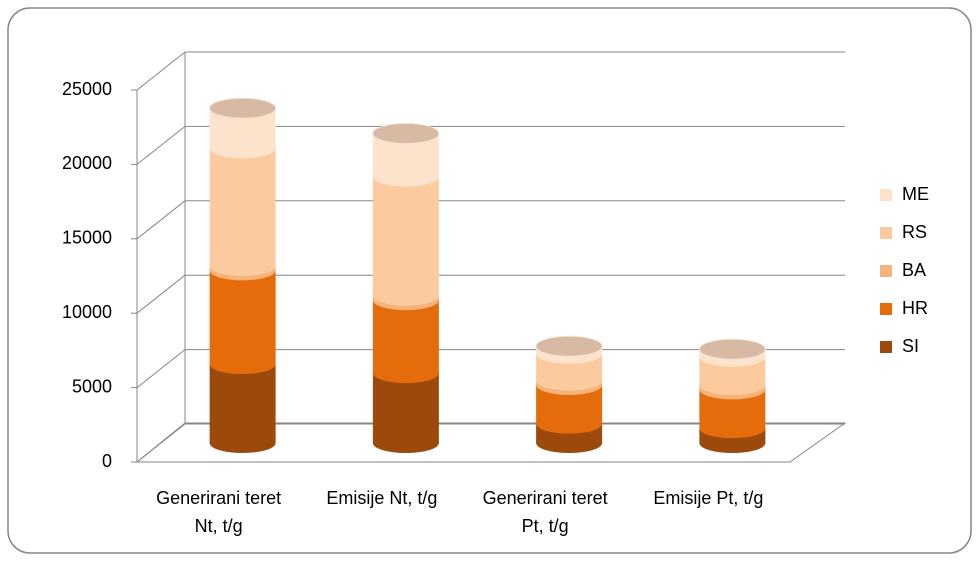  I want to click on x-tick-label: Generirani teret Nt, t/g, so click(219, 512).